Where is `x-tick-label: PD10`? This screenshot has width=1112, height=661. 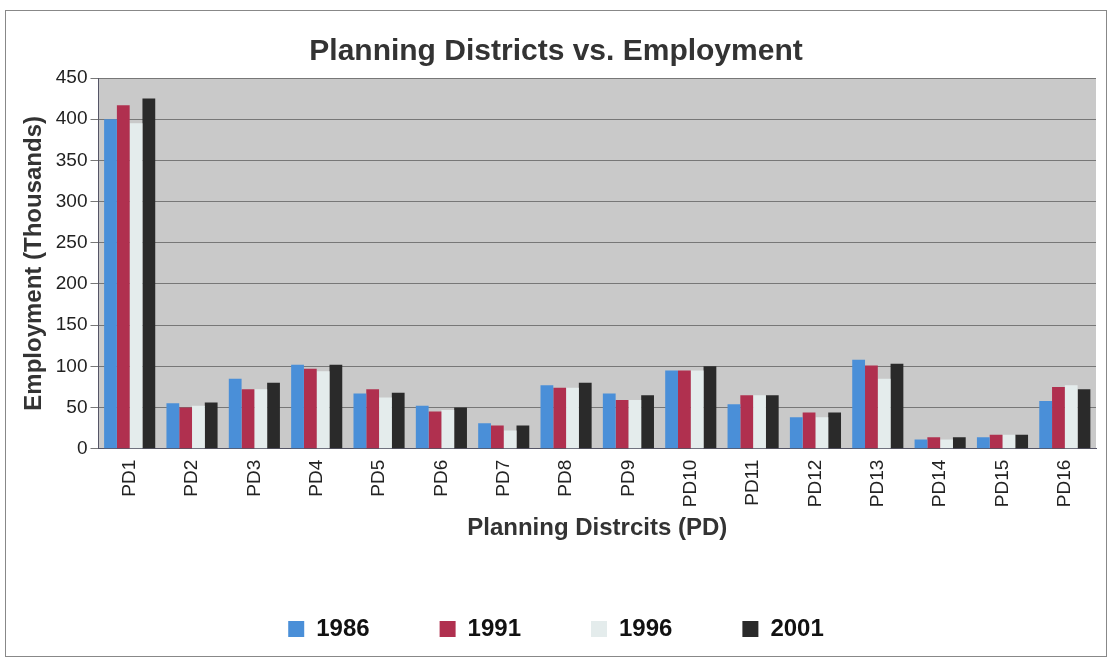
x-tick-label: PD10 is located at coordinates (689, 483).